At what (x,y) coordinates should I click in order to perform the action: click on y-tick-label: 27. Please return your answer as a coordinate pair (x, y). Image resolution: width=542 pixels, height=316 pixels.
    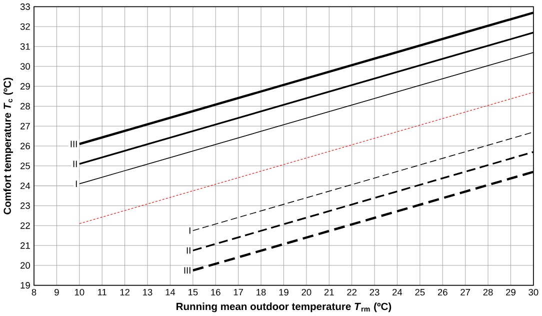
    Looking at the image, I should click on (25, 126).